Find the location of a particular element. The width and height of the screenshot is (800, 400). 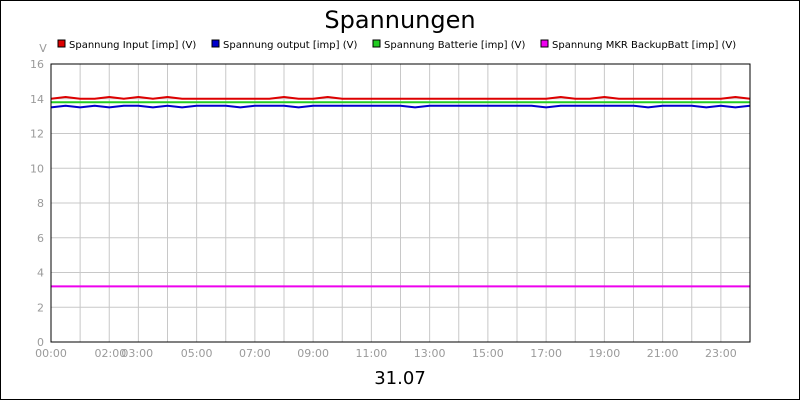

legend-label: Spannung Input [imp] (V) is located at coordinates (132, 45).